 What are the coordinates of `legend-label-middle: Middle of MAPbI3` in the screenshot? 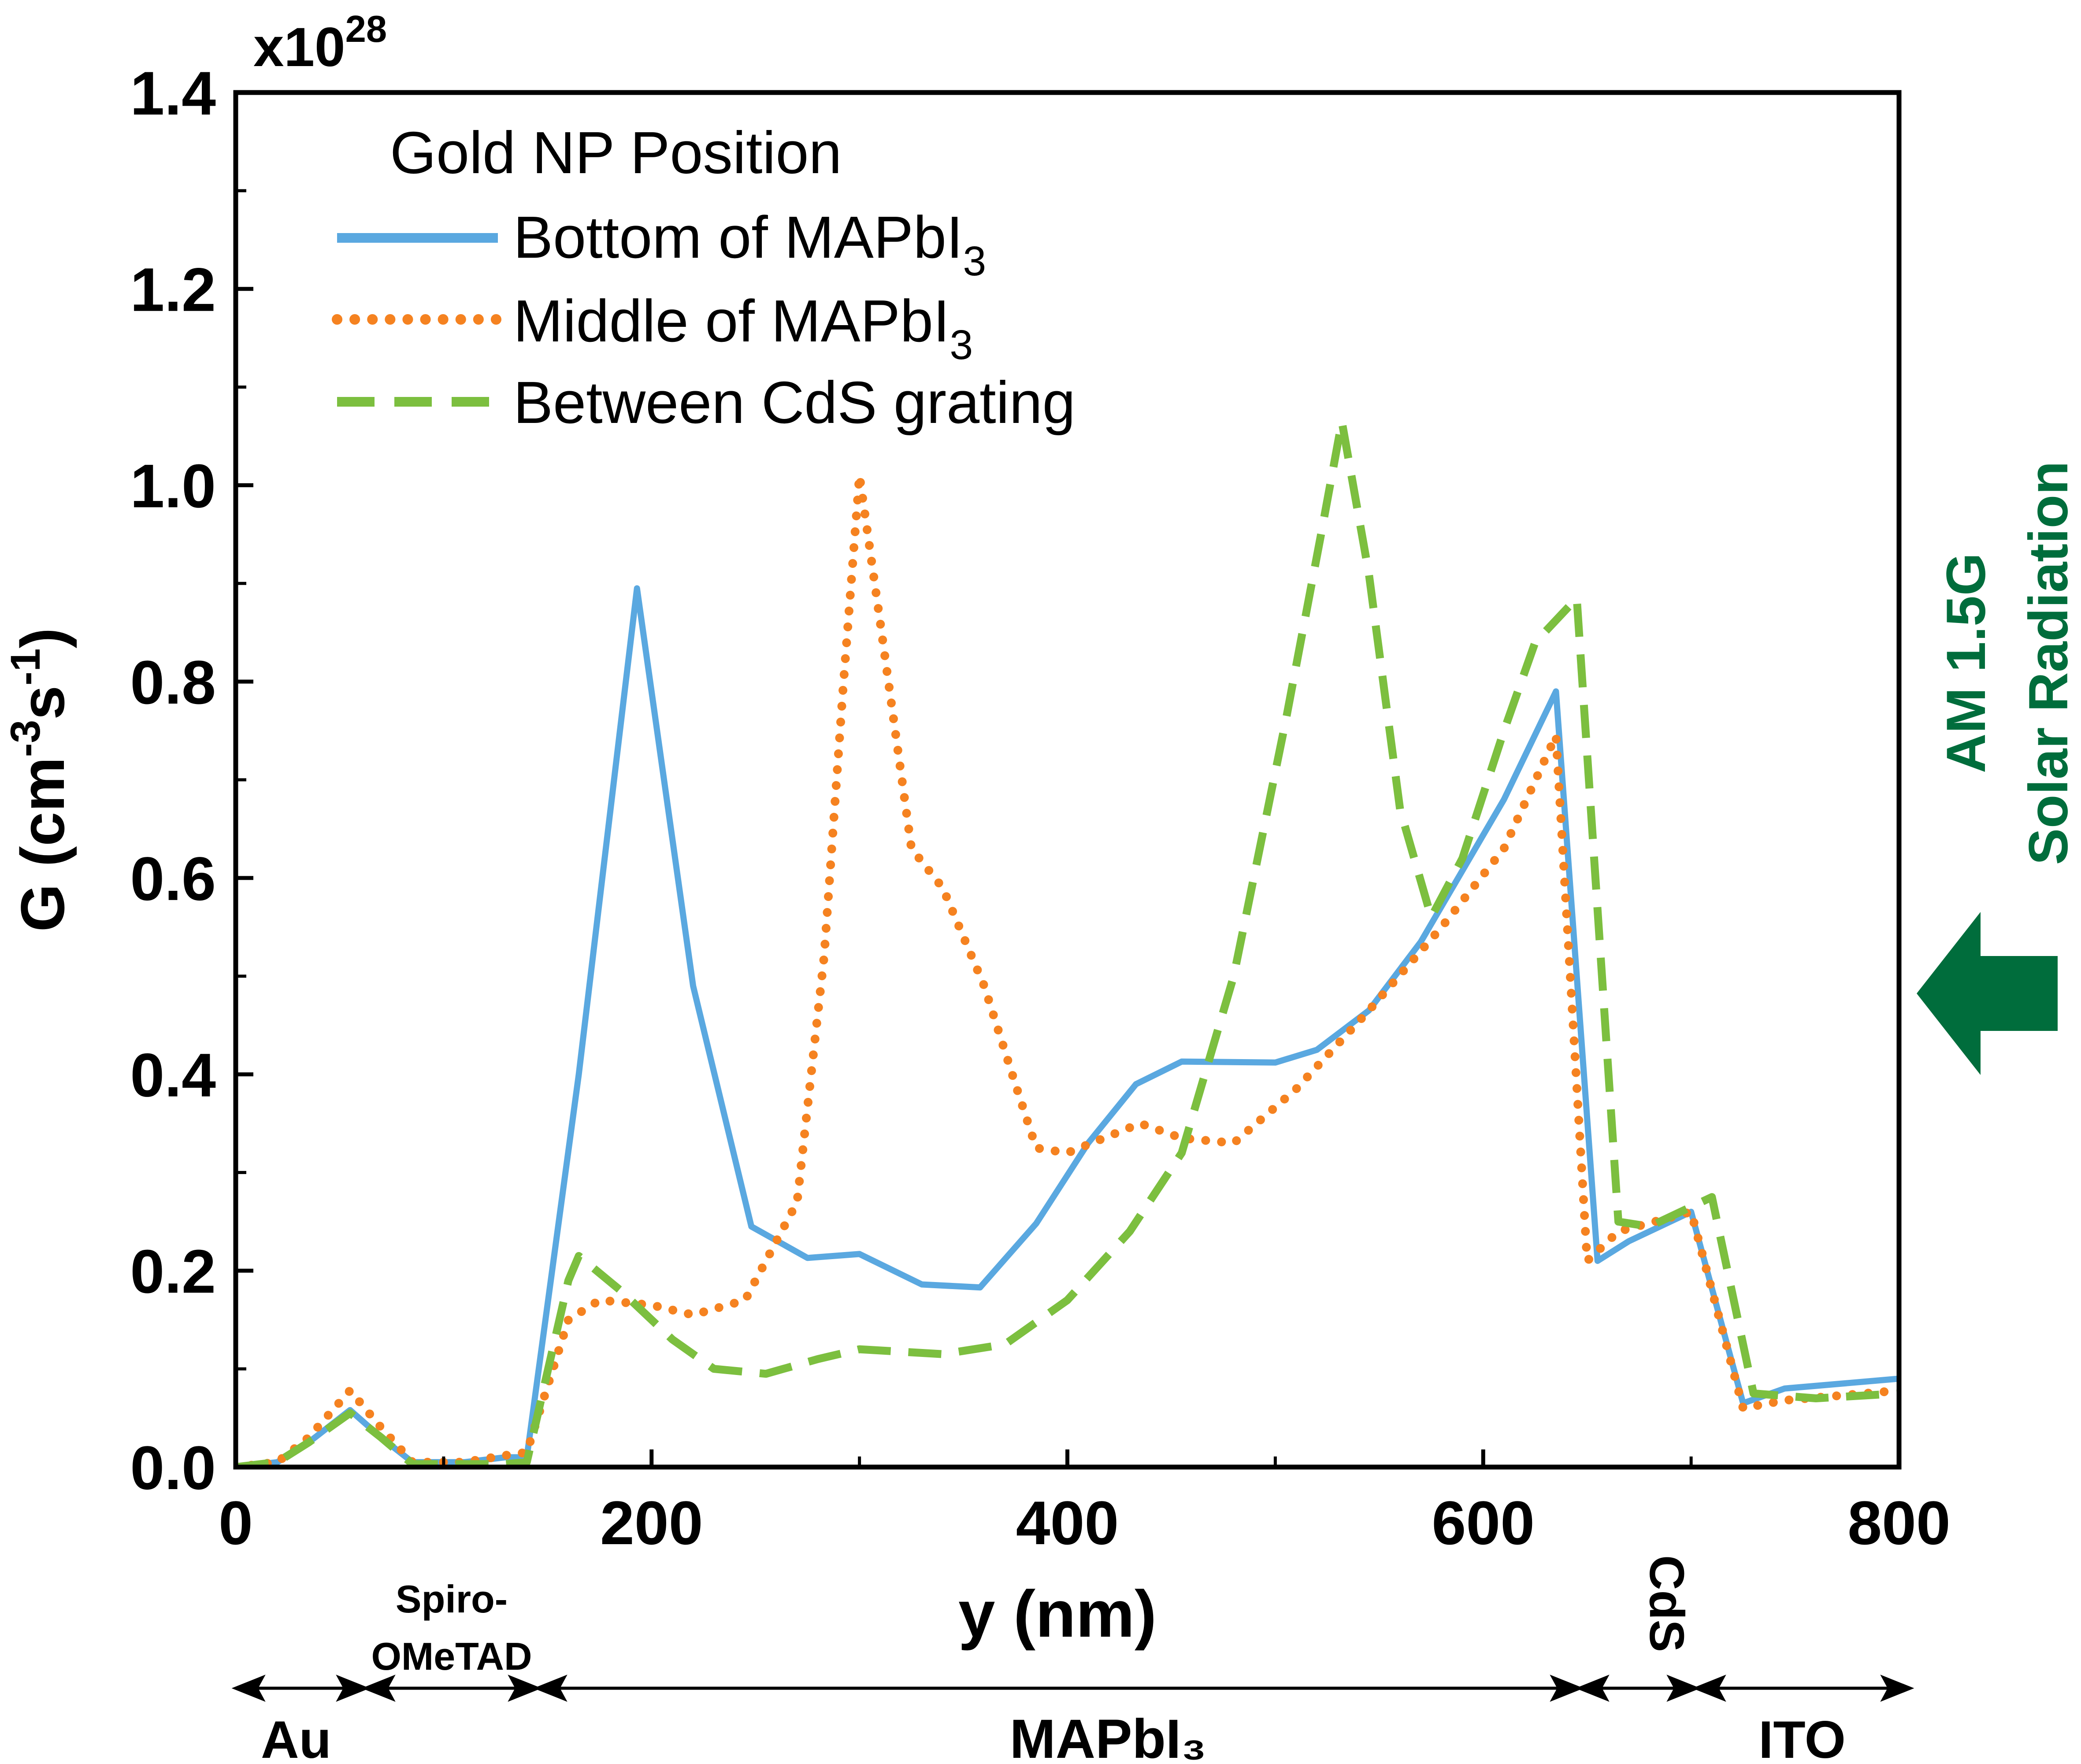 It's located at (743, 328).